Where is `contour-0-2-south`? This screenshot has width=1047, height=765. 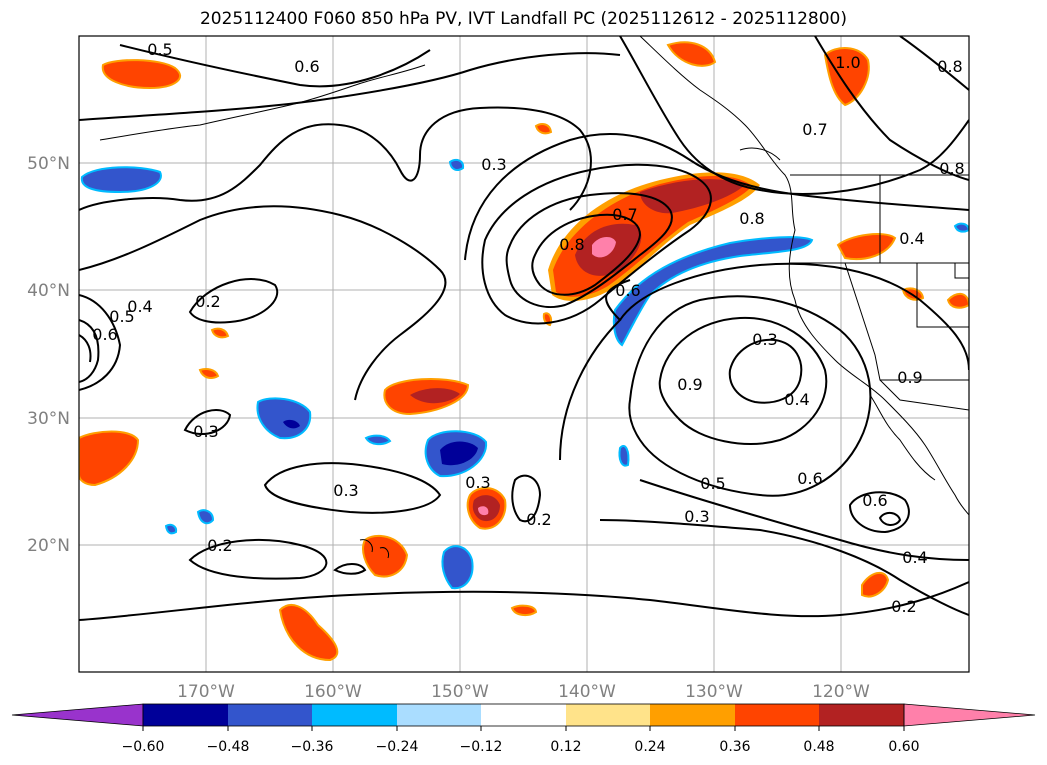
contour-0-2-south is located at coordinates (524, 601).